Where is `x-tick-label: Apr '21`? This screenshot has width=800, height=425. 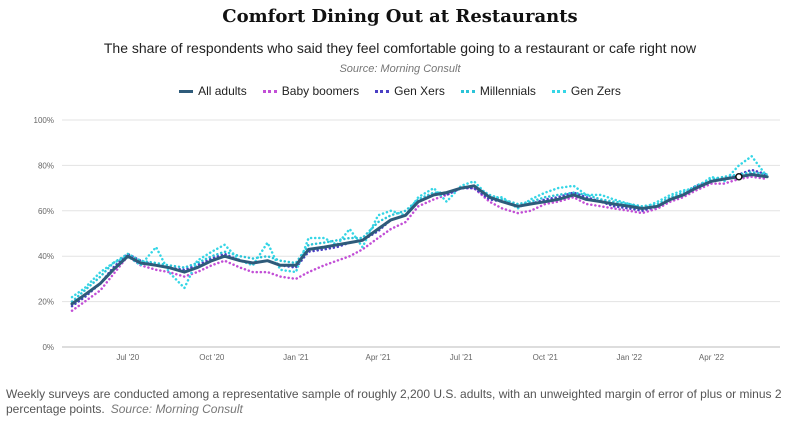
x-tick-label: Apr '21 is located at coordinates (379, 357).